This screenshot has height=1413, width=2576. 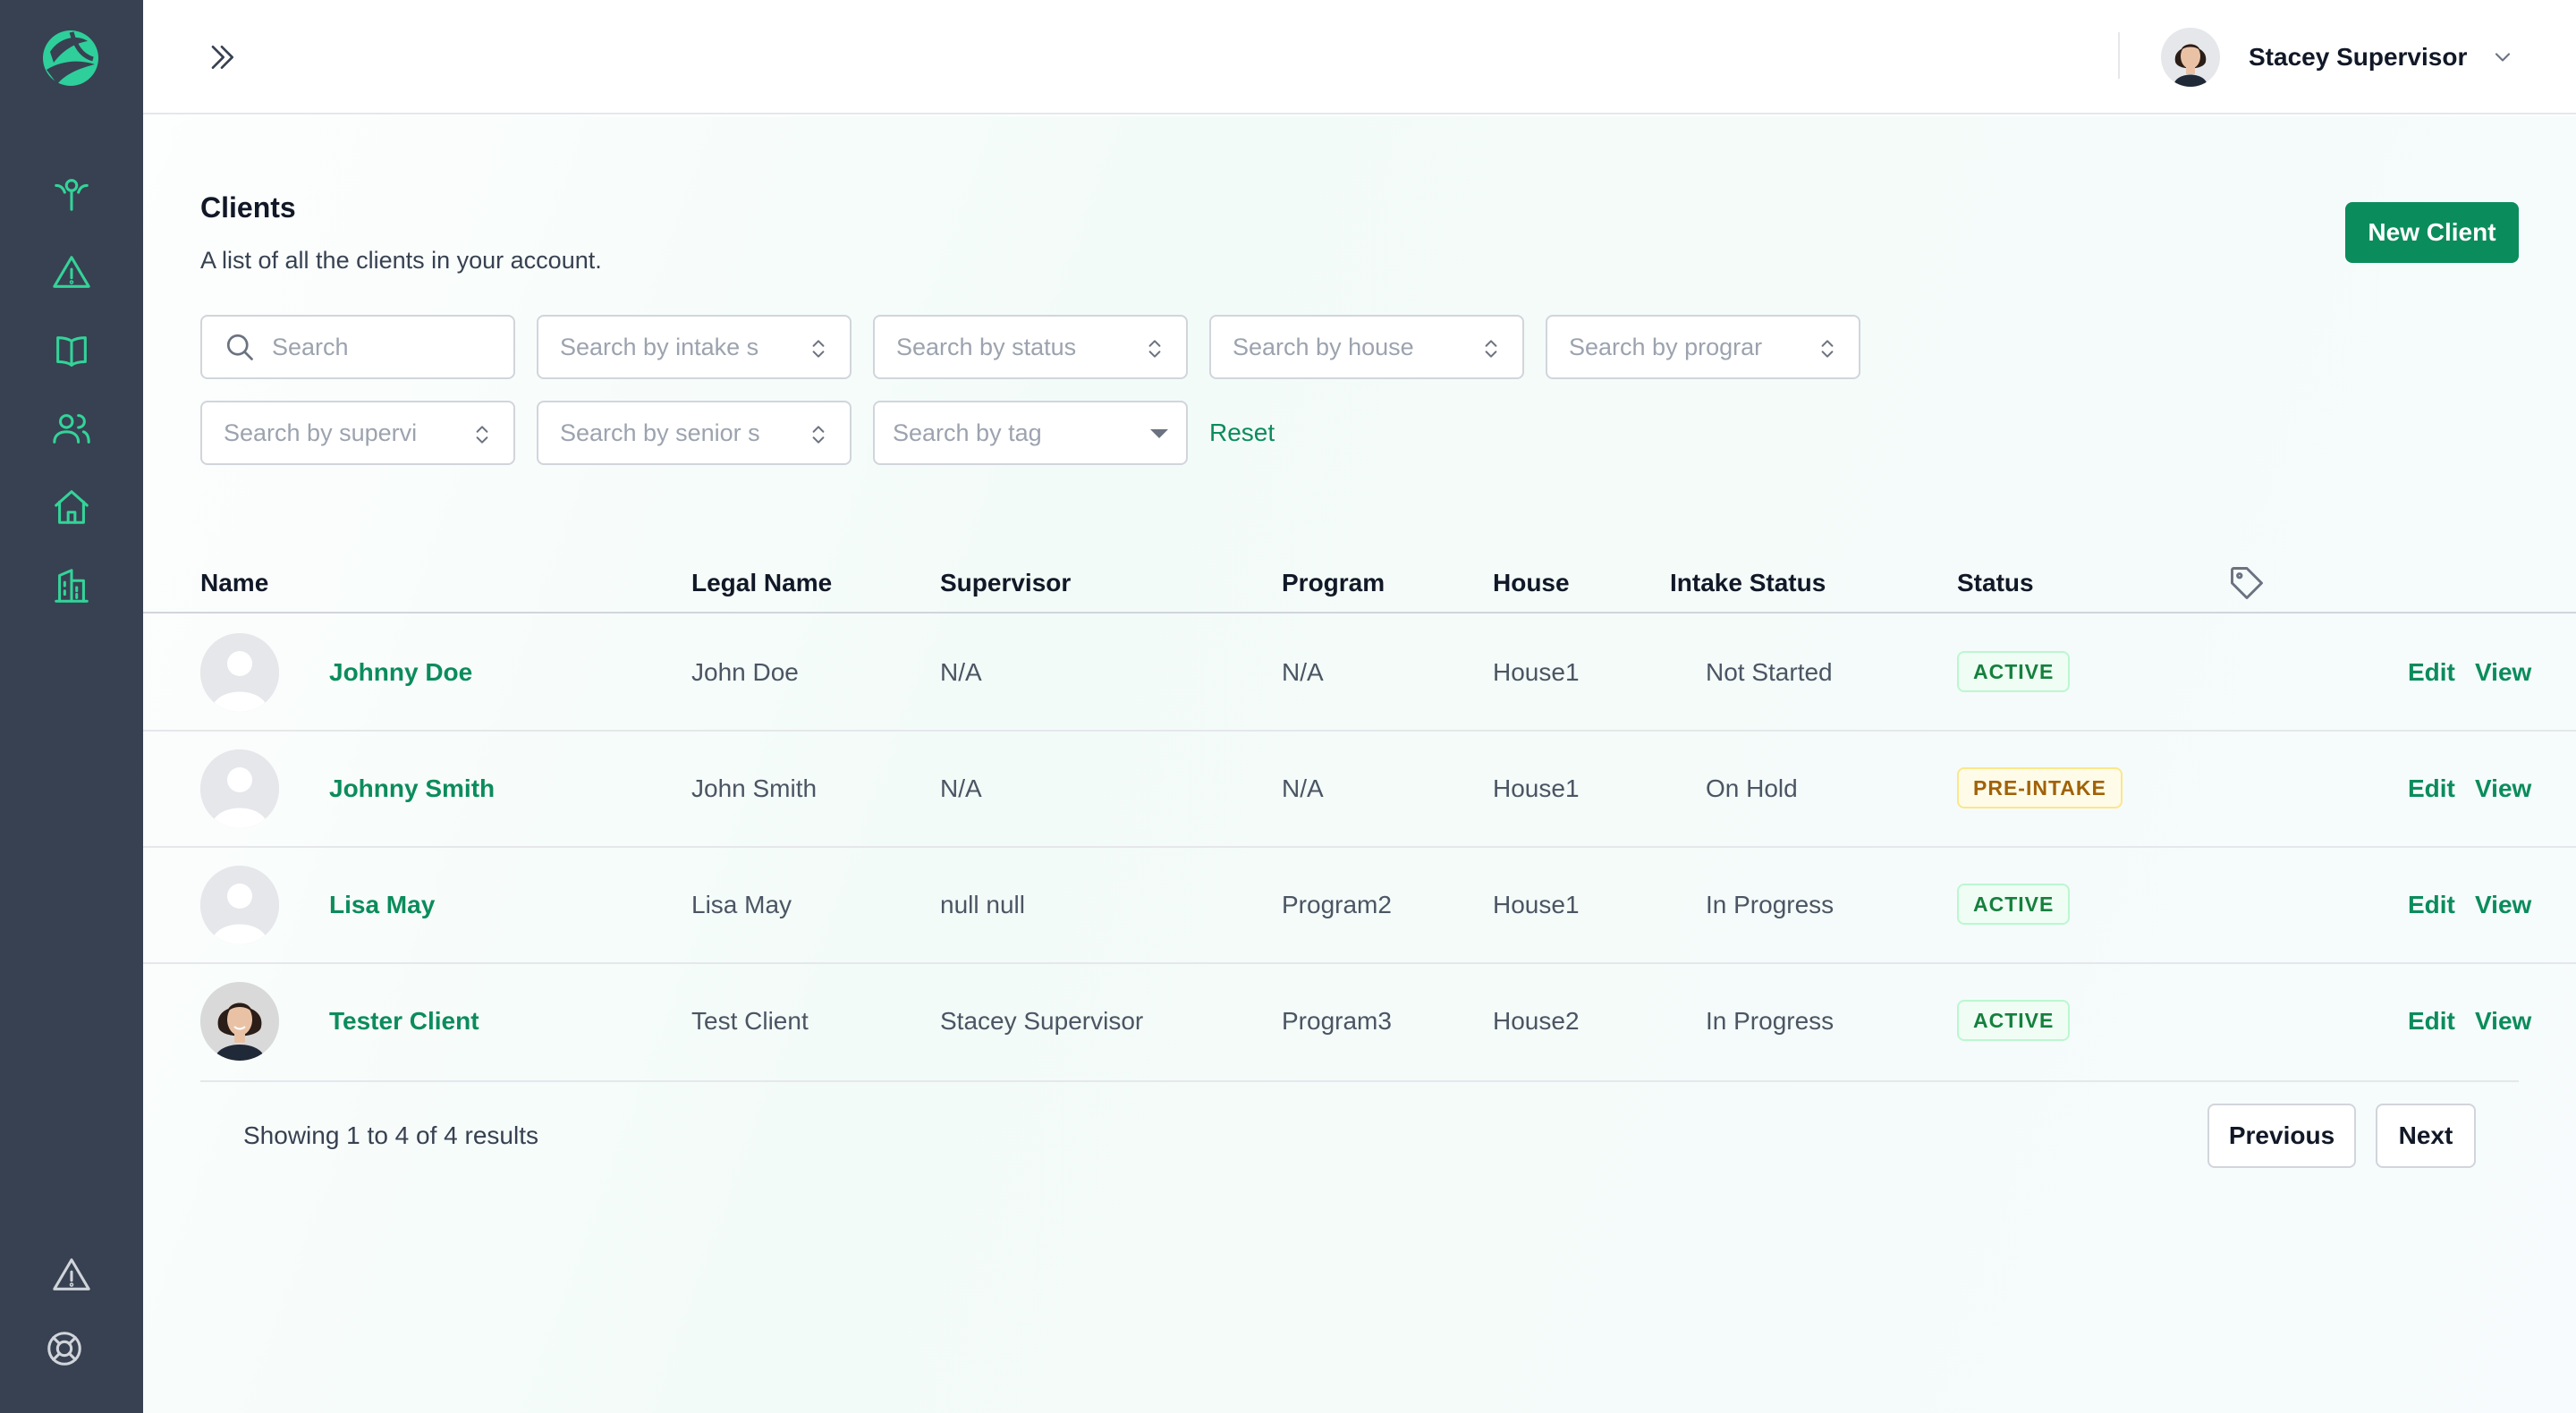 I want to click on intake-status-cell: Not Started, so click(x=1769, y=672).